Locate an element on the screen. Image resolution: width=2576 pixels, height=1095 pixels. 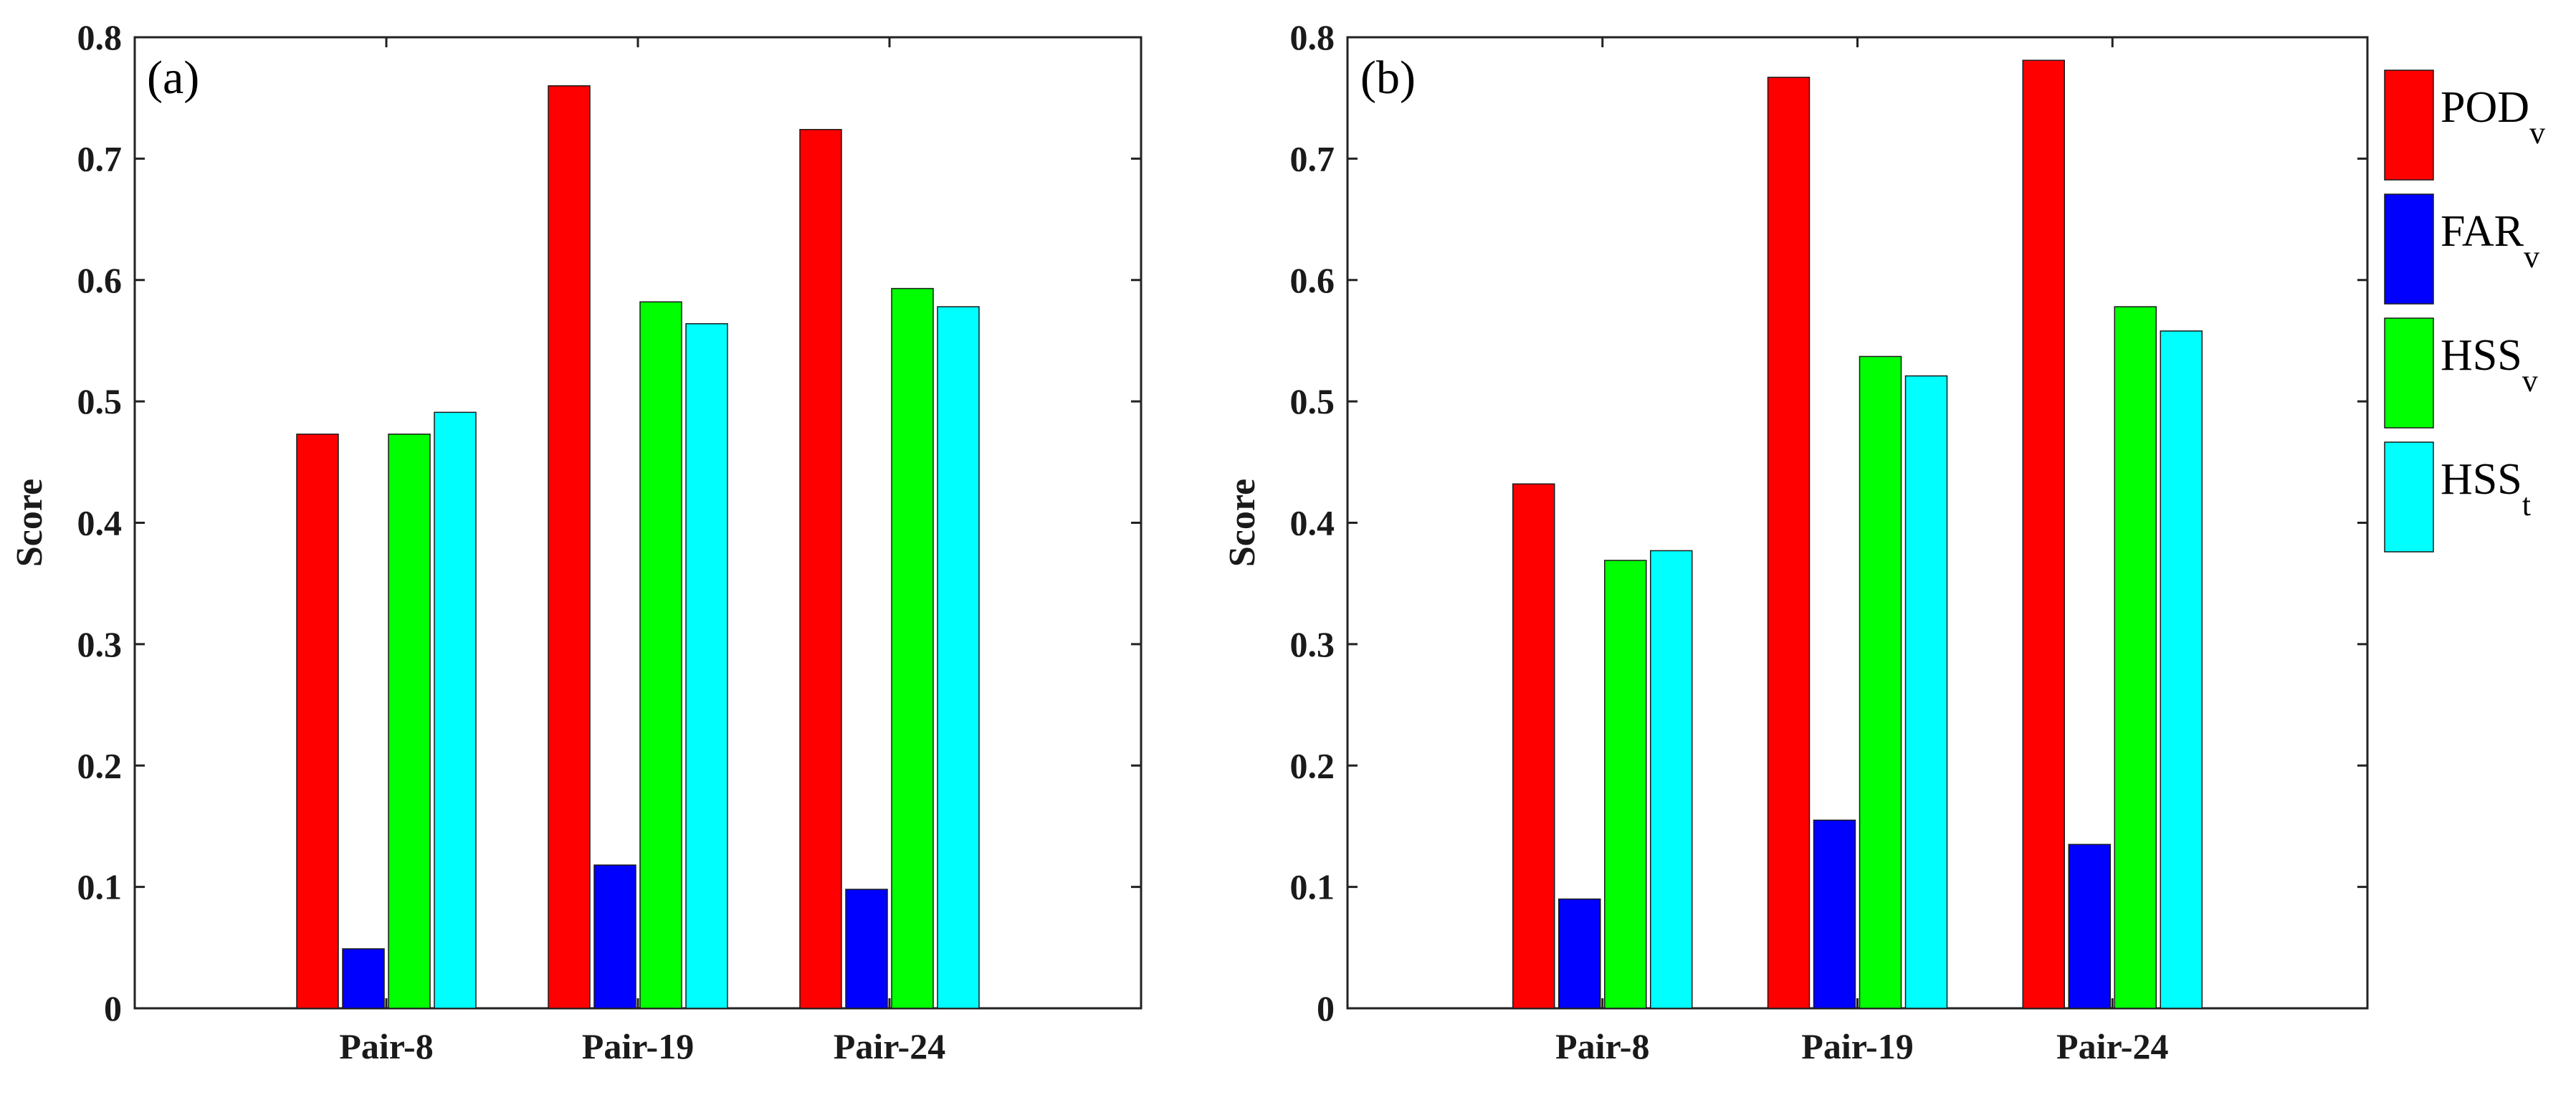
legend-swatch-pod-v is located at coordinates (2409, 125).